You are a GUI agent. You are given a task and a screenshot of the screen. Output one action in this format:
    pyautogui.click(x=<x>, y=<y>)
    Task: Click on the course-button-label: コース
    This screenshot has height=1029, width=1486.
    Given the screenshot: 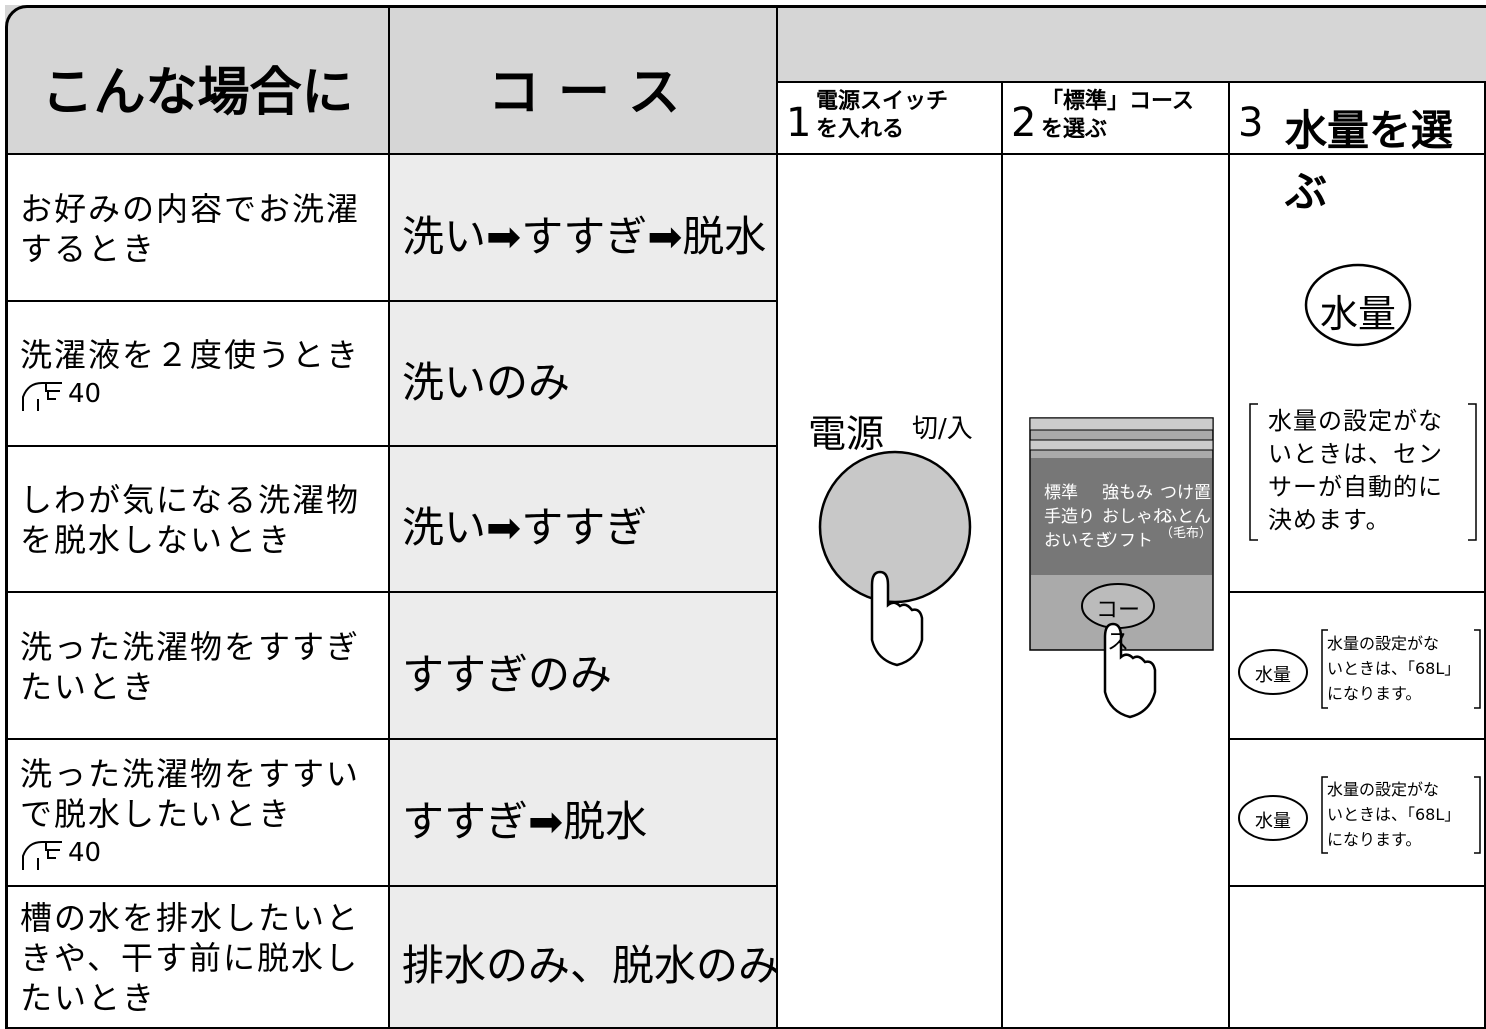 What is the action you would take?
    pyautogui.click(x=1117, y=626)
    